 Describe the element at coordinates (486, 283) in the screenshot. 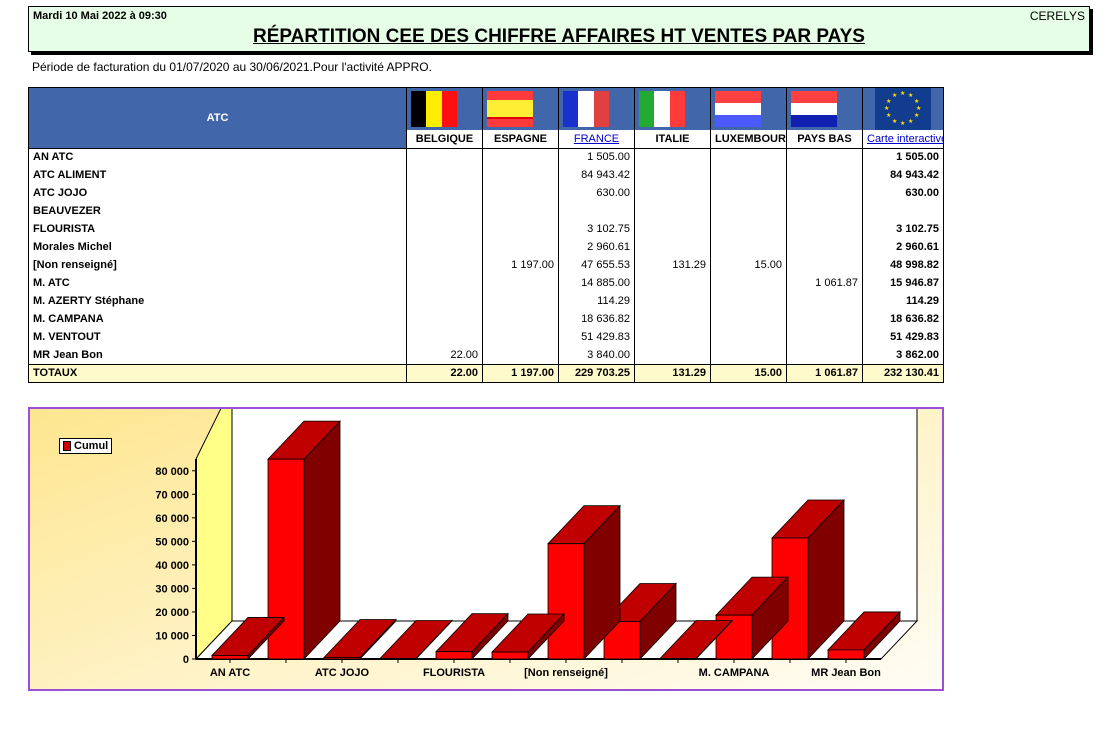

I see `table-row: M. ATC 14 885.00 1 061.87 15 946.87` at that location.